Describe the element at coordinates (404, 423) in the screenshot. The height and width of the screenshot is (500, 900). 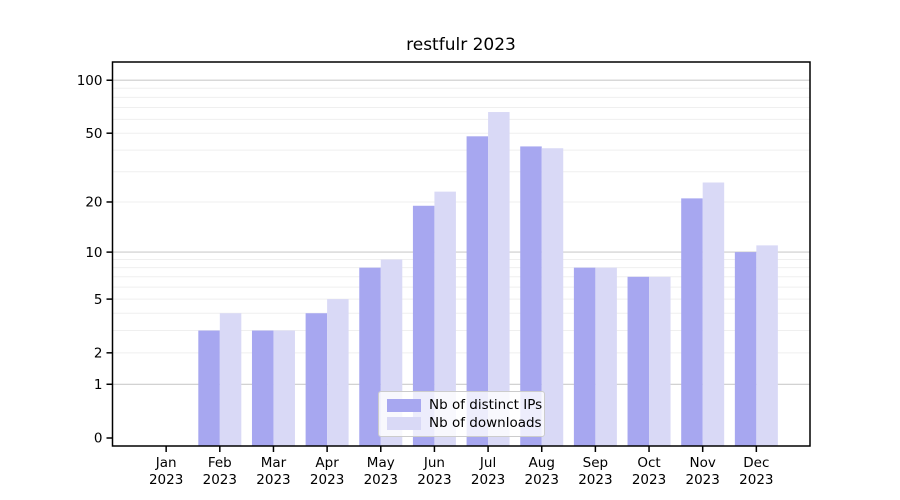
I see `legend-swatch-downloads-icon` at that location.